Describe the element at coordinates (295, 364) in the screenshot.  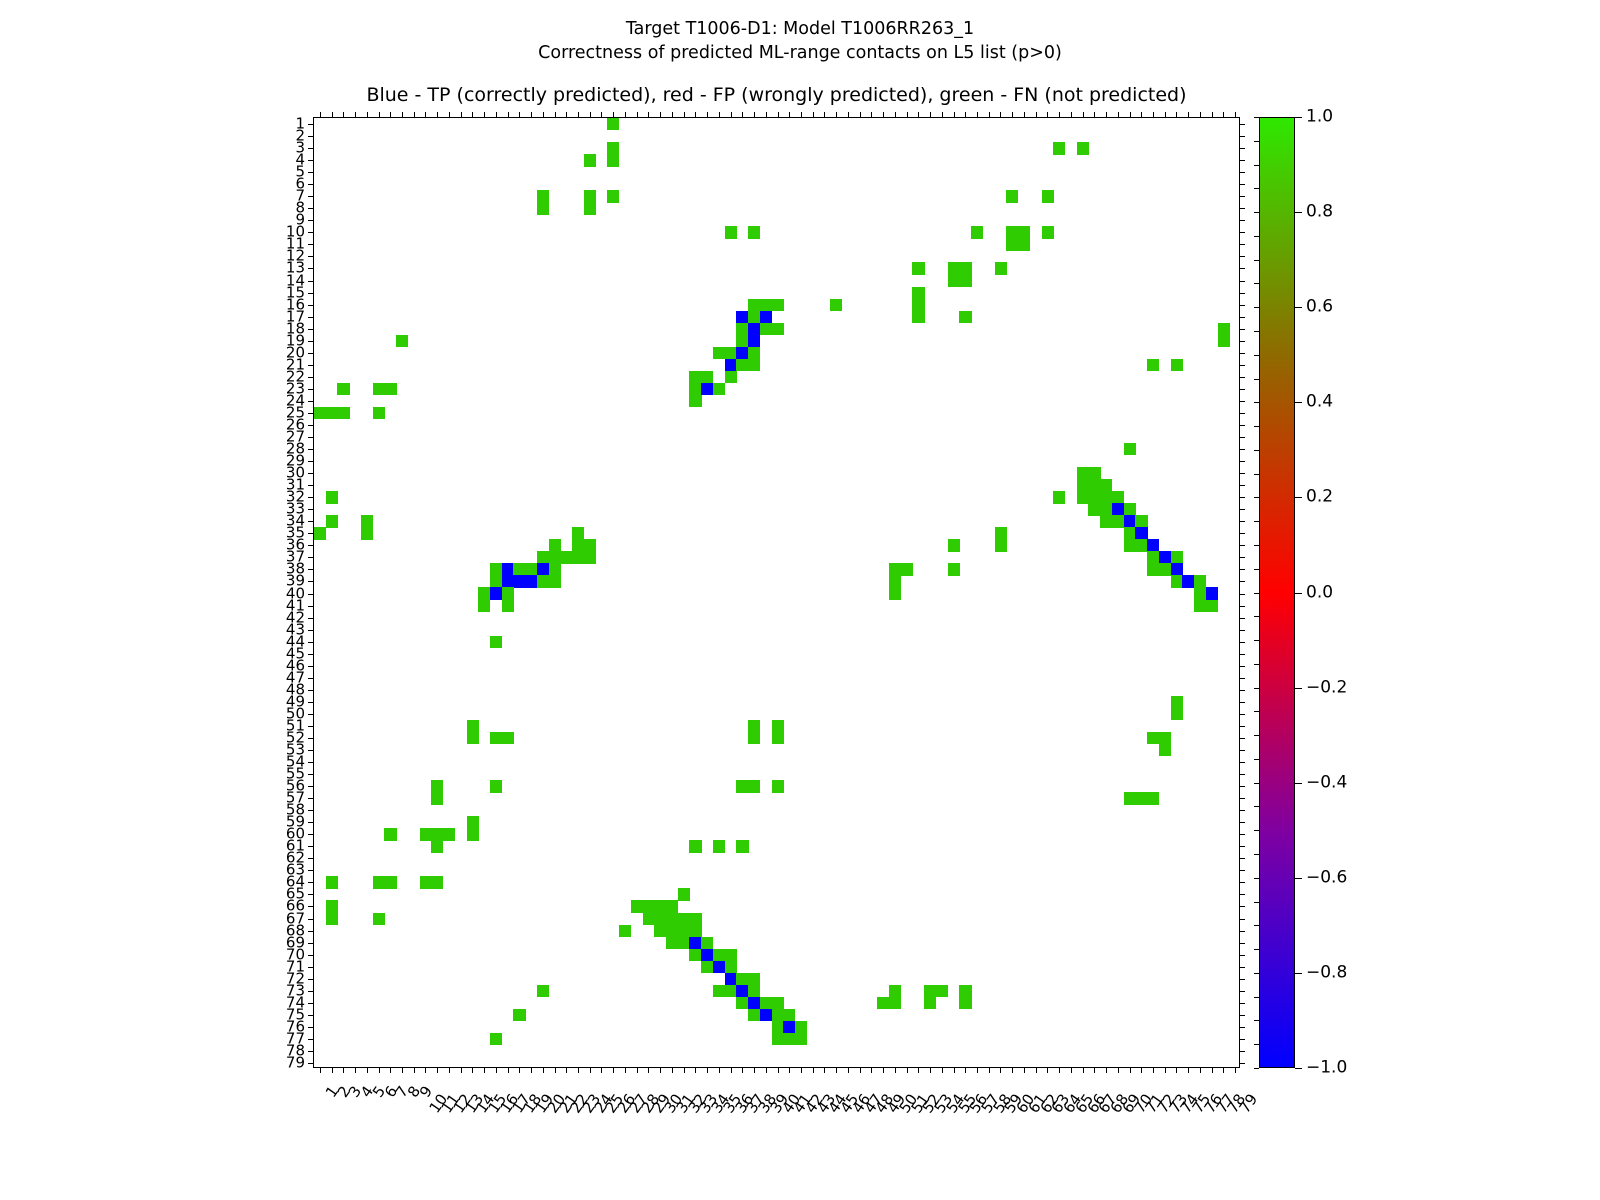
I see `y-tick-label: 21` at that location.